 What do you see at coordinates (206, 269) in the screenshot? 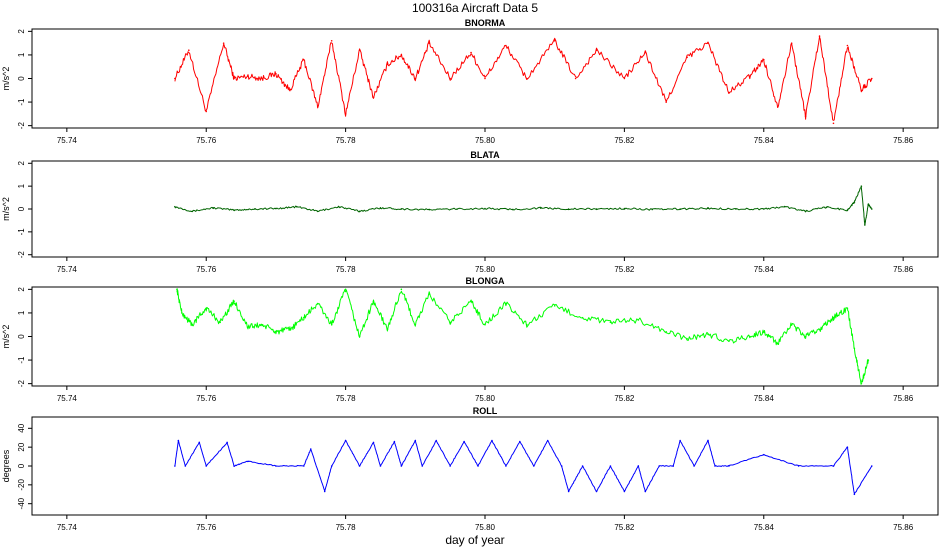
I see `x-tick-label: 75.76` at bounding box center [206, 269].